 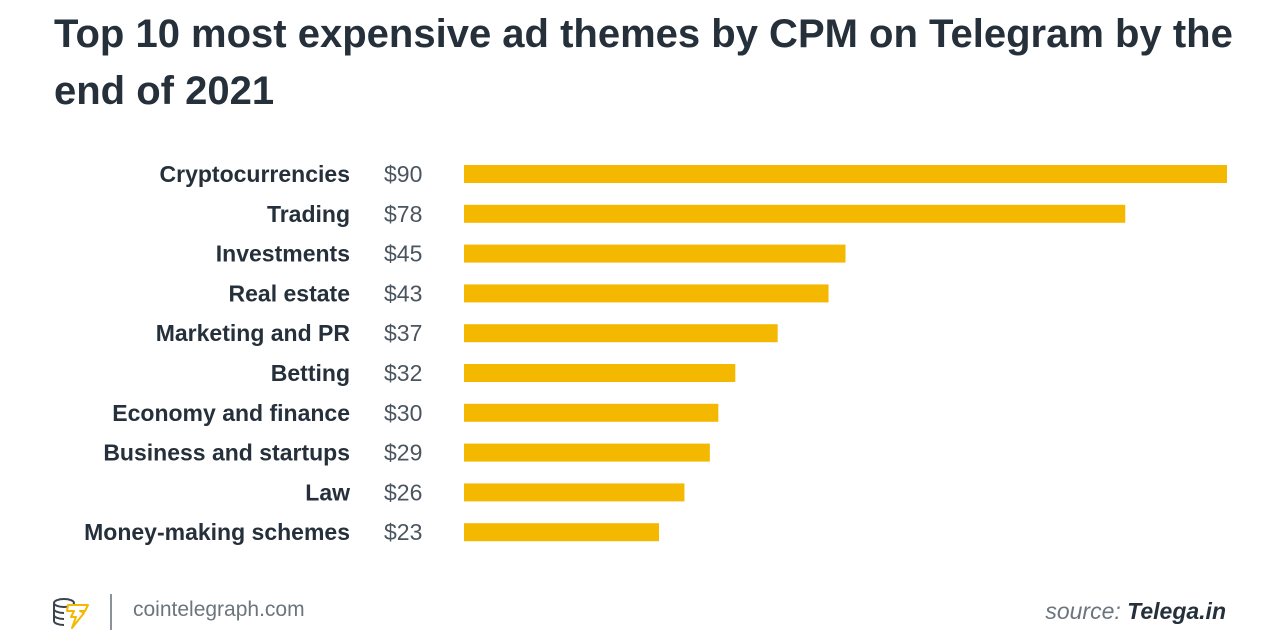 I want to click on category-label: Cryptocurrencies, so click(x=255, y=174).